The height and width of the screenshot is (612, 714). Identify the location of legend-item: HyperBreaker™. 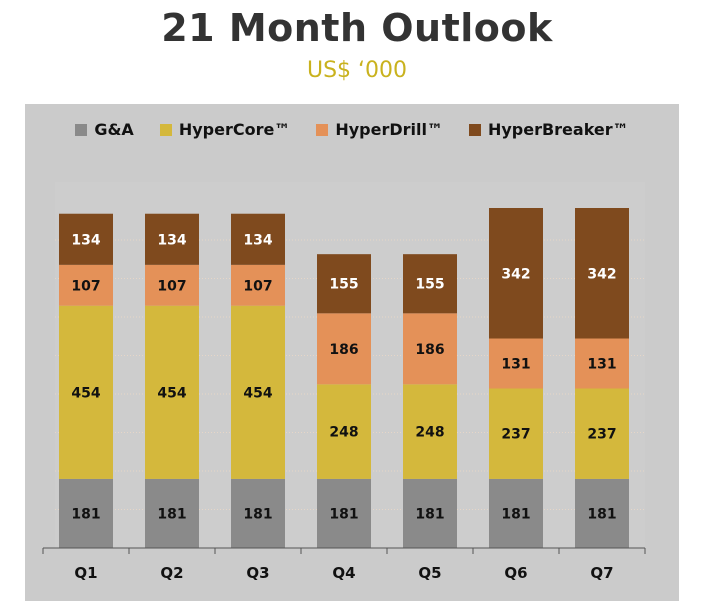
(548, 129).